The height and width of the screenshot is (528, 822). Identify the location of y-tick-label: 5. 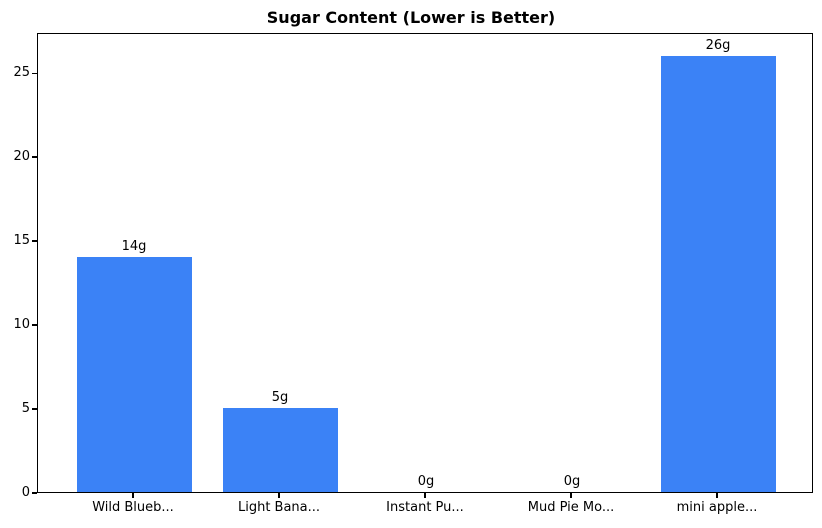
(25, 409).